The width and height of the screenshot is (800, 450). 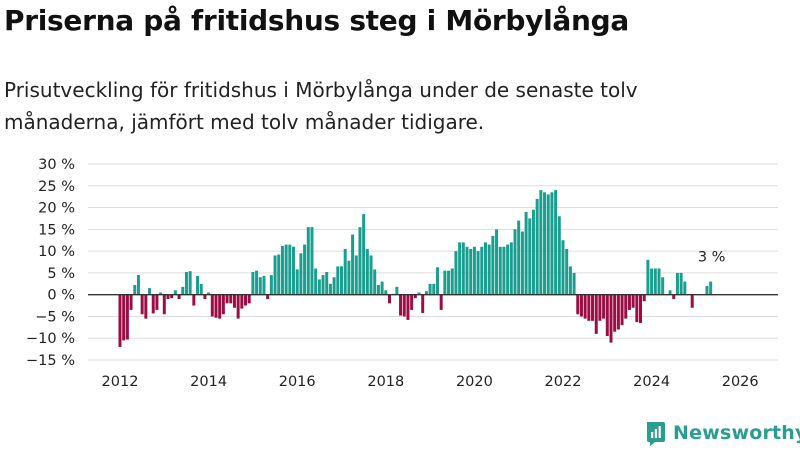 I want to click on y-tick-label: 10 %, so click(x=56, y=252).